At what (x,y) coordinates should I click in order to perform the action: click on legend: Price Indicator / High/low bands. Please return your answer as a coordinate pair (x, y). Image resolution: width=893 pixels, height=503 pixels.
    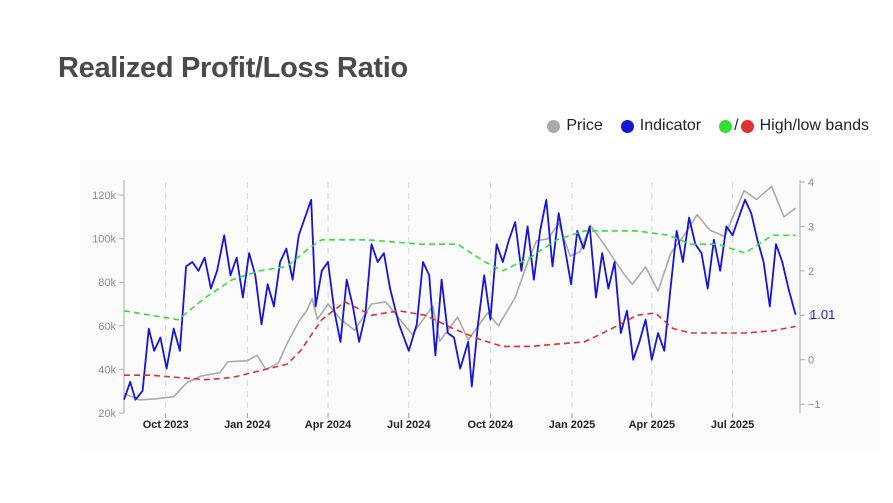
    Looking at the image, I should click on (708, 126).